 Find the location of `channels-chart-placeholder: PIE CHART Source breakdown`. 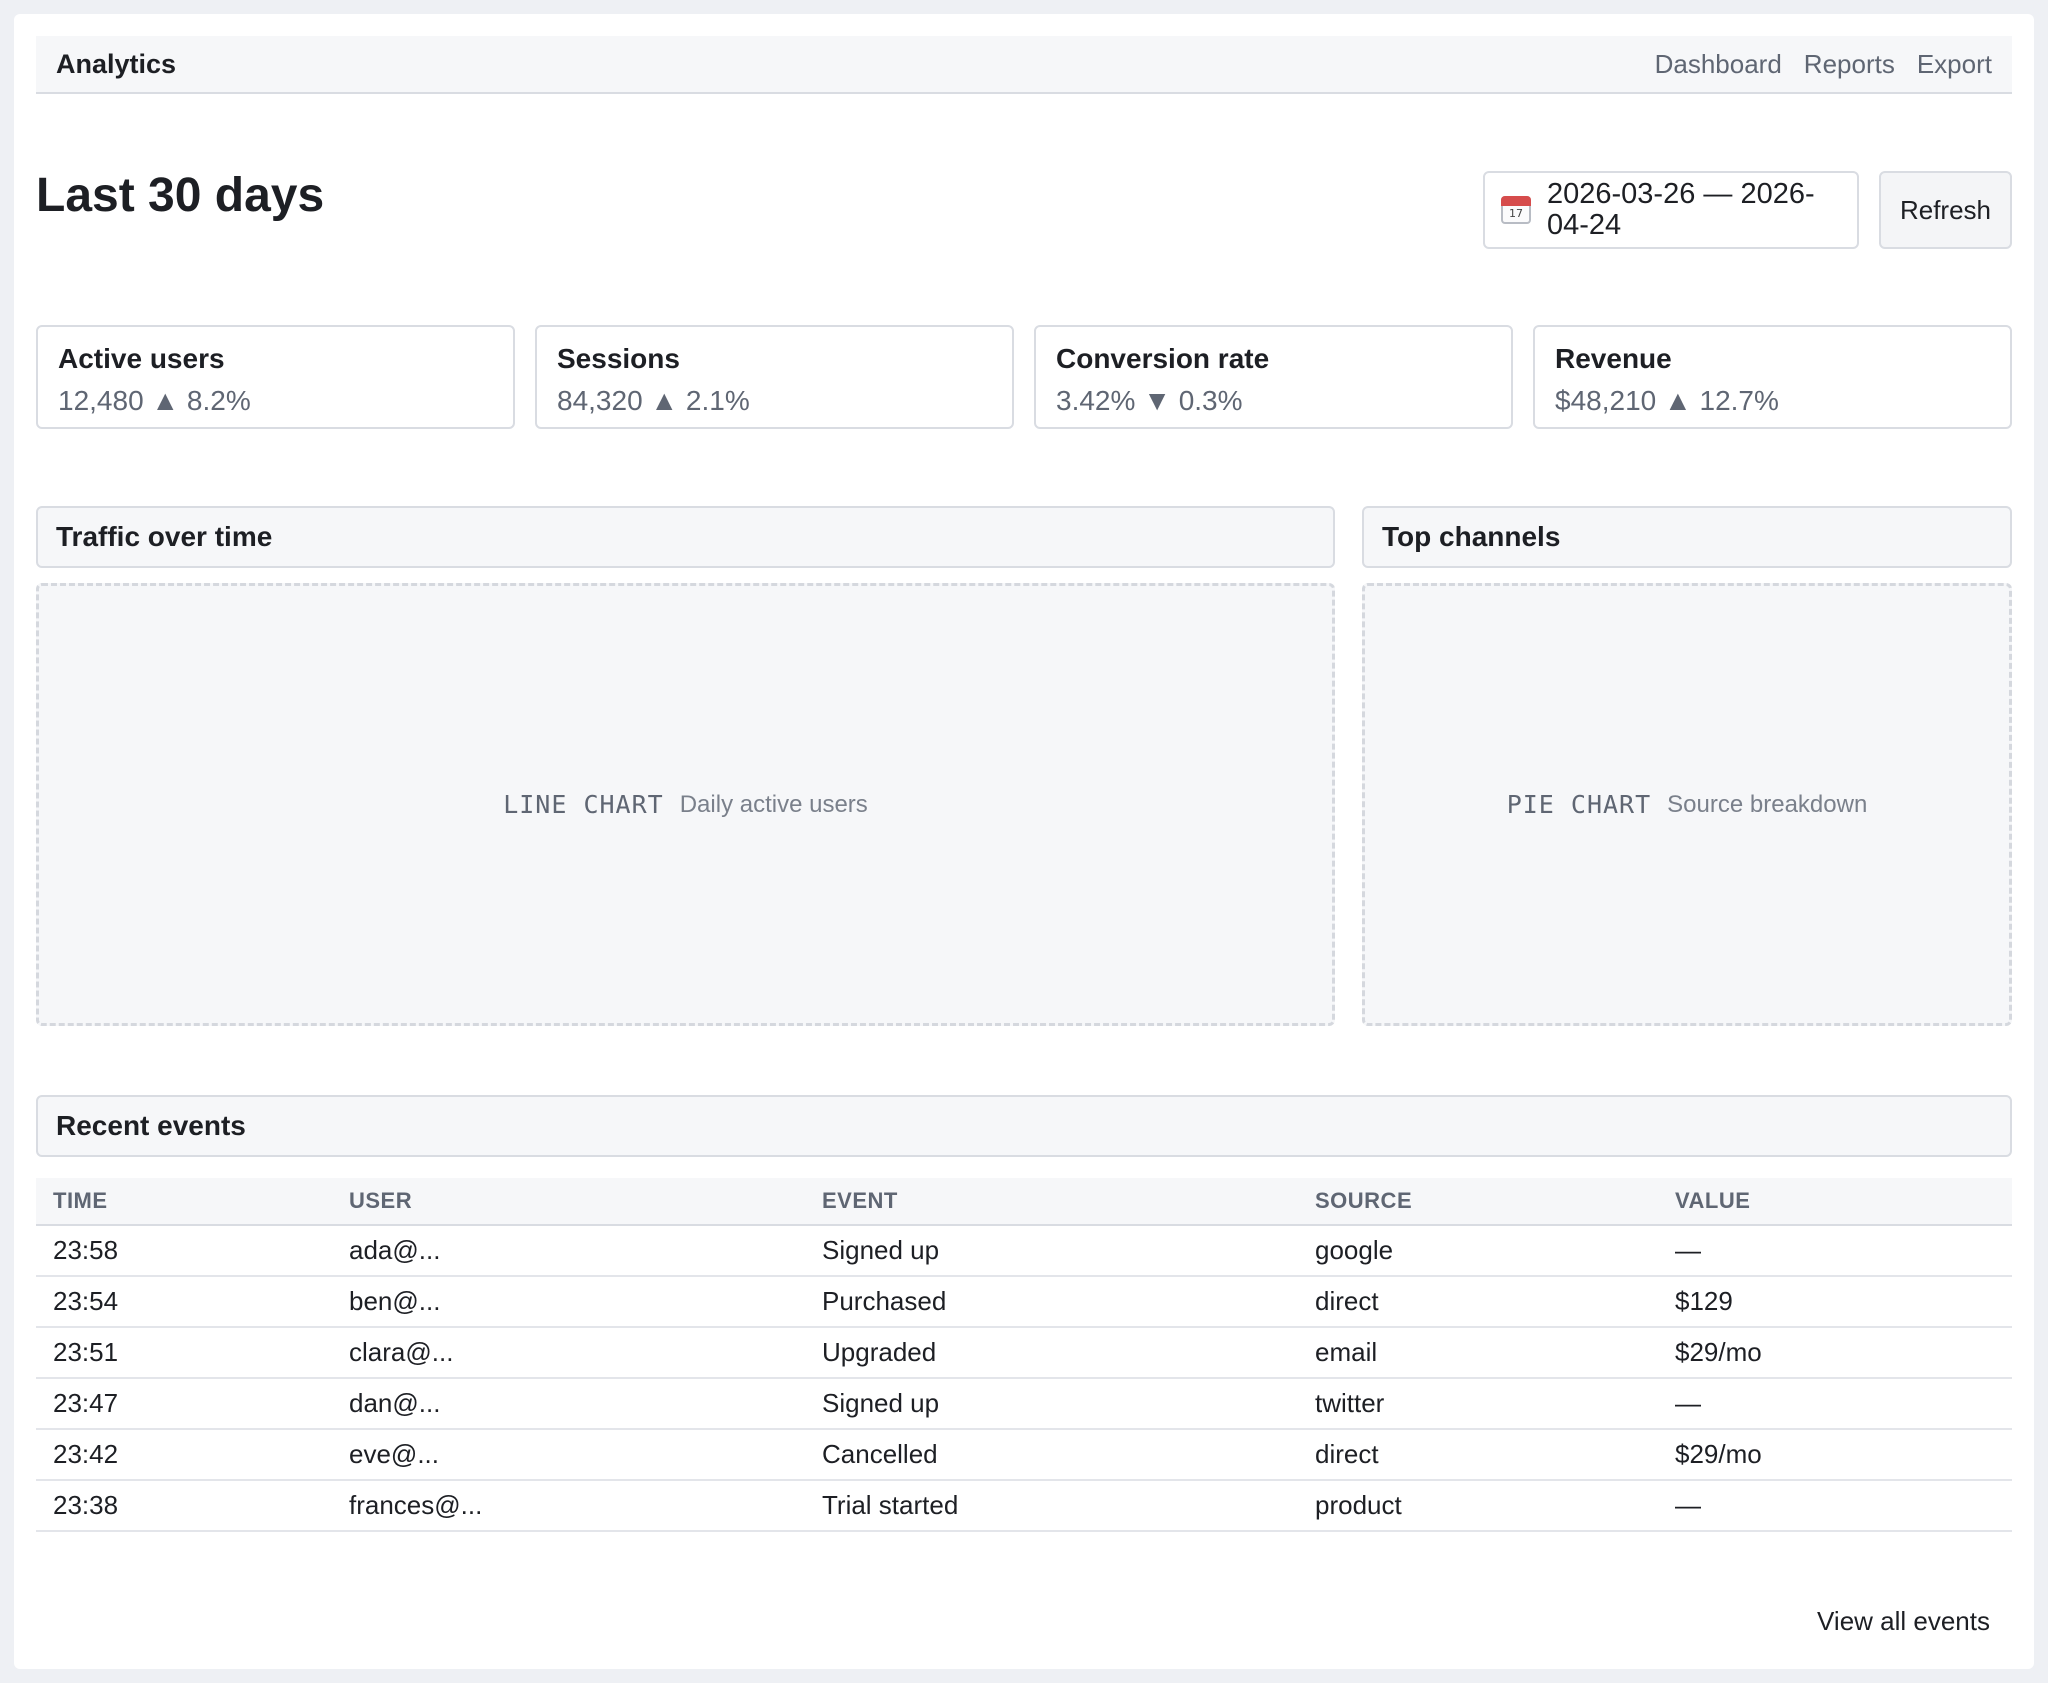

channels-chart-placeholder: PIE CHART Source breakdown is located at coordinates (1687, 804).